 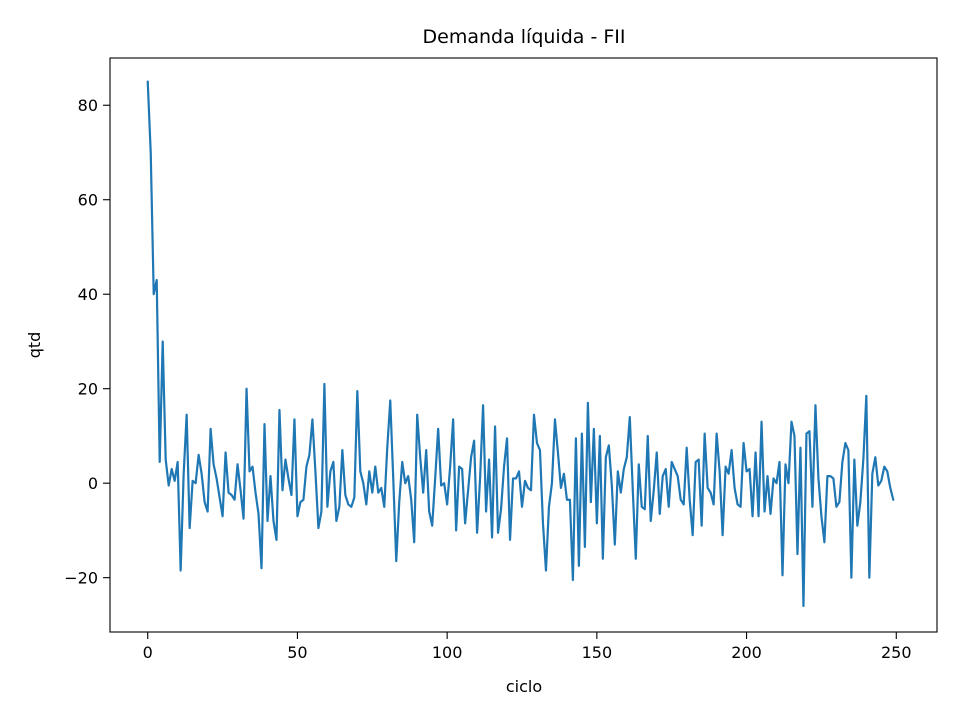 I want to click on x-tick-label: 0, so click(x=148, y=652).